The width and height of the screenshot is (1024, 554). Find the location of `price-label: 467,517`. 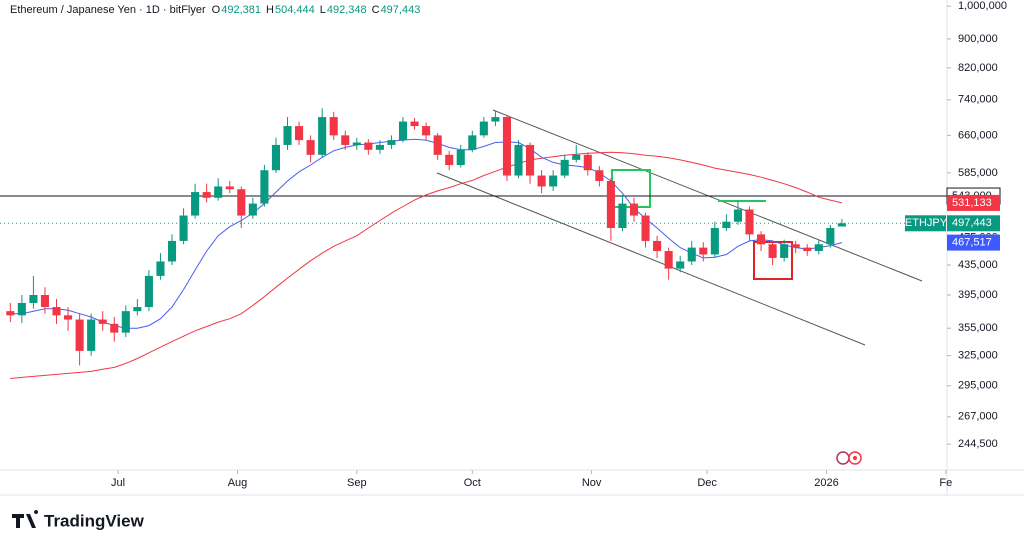

price-label: 467,517 is located at coordinates (972, 242).